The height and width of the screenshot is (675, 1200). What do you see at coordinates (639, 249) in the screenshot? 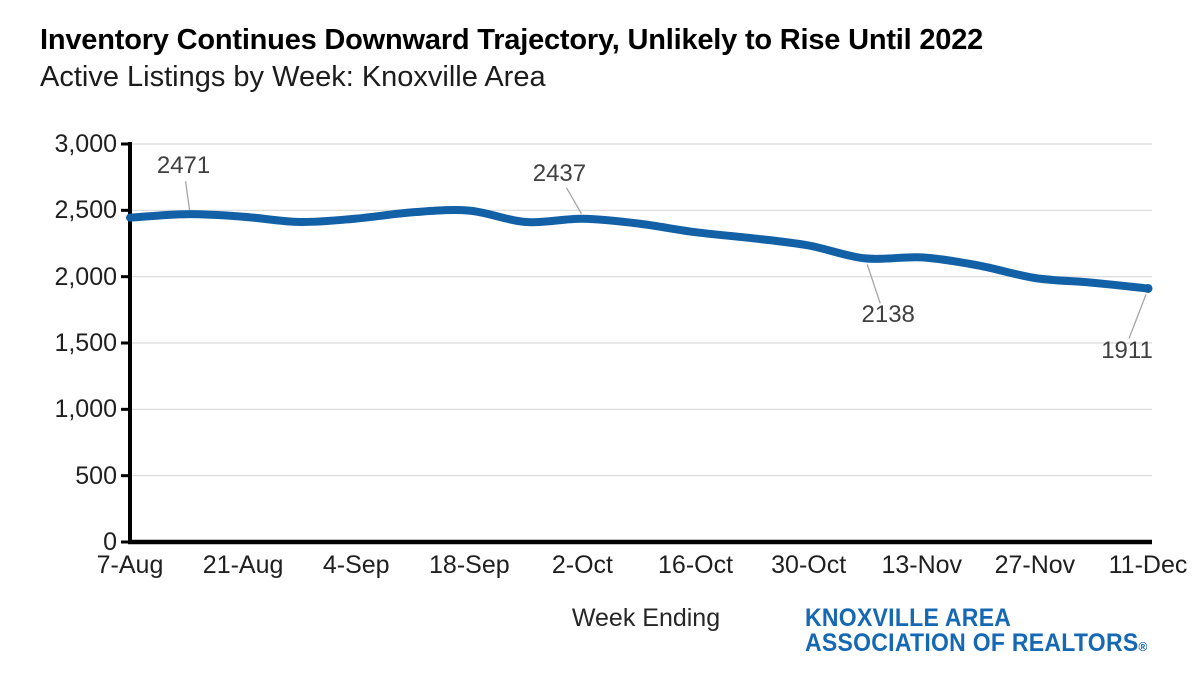
I see `series-line` at bounding box center [639, 249].